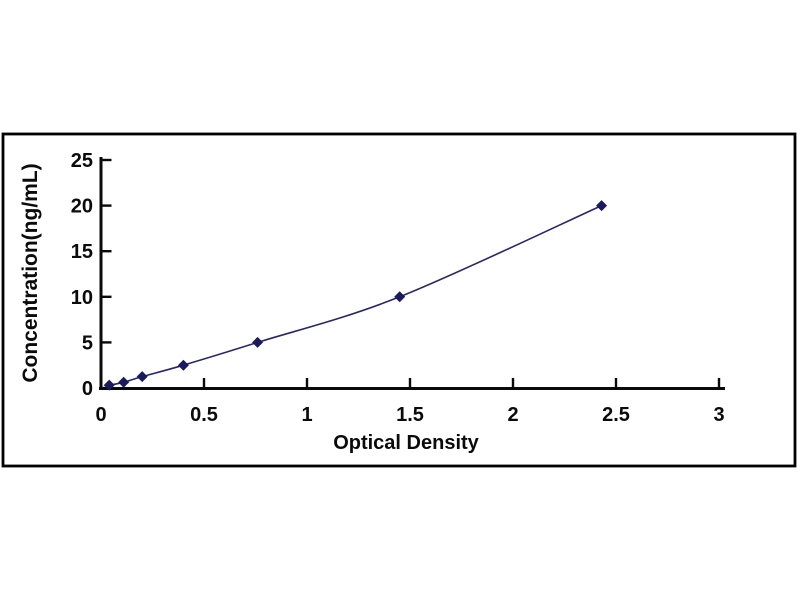 The height and width of the screenshot is (600, 800). I want to click on x-tick-label: 2, so click(512, 415).